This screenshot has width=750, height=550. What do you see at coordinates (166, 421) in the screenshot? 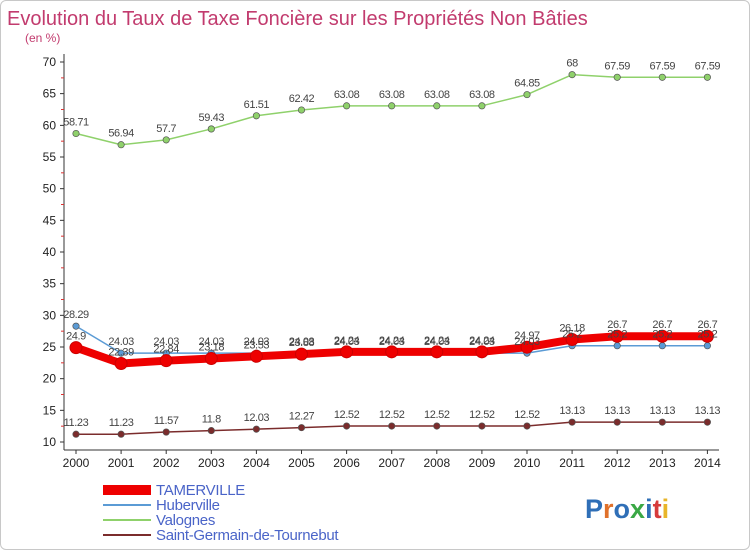
I see `data-label: 11.57` at bounding box center [166, 421].